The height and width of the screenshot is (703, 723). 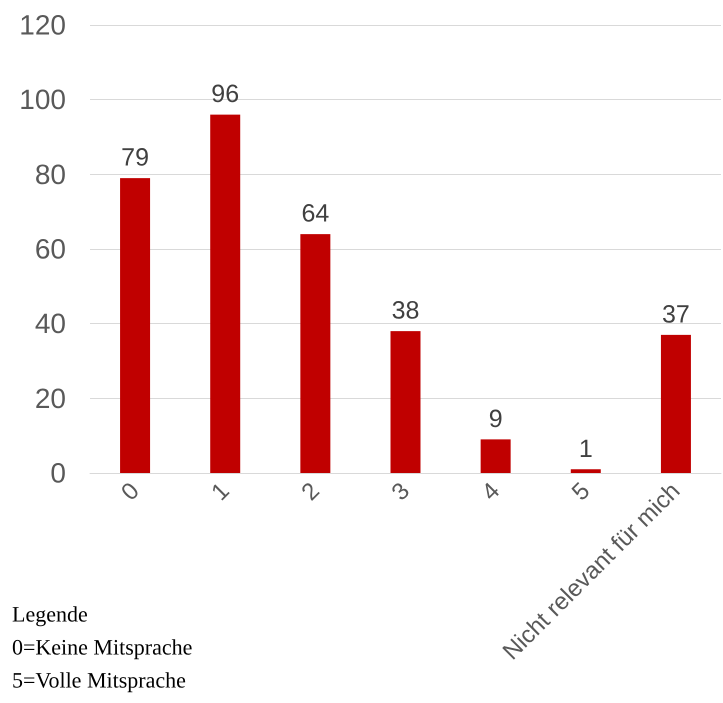 What do you see at coordinates (50, 174) in the screenshot?
I see `y-tick-label: 80` at bounding box center [50, 174].